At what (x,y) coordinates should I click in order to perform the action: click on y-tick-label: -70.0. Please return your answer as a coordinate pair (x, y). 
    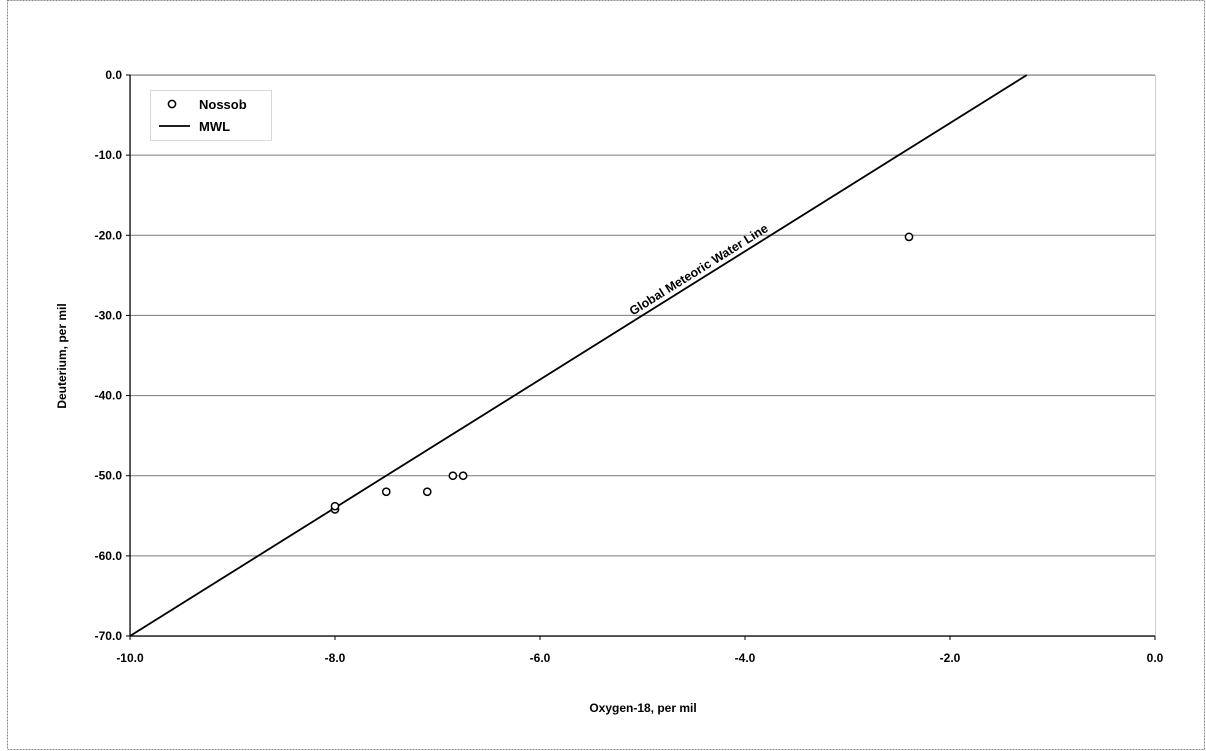
    Looking at the image, I should click on (109, 636).